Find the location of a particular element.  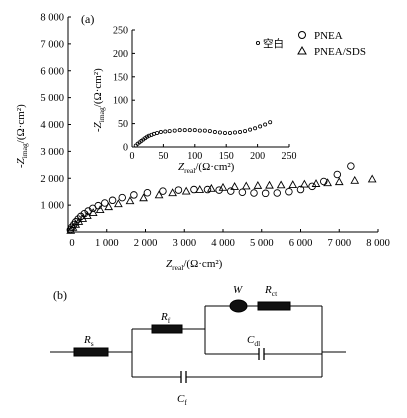

inset-legend: 空白 is located at coordinates (269, 43).